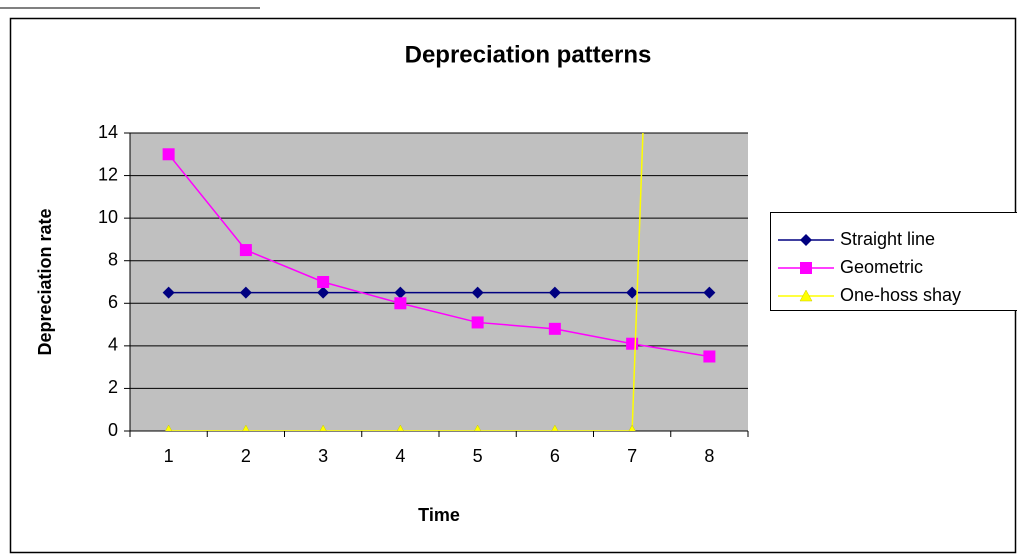 This screenshot has width=1017, height=554. What do you see at coordinates (881, 267) in the screenshot?
I see `legend-label: Geometric` at bounding box center [881, 267].